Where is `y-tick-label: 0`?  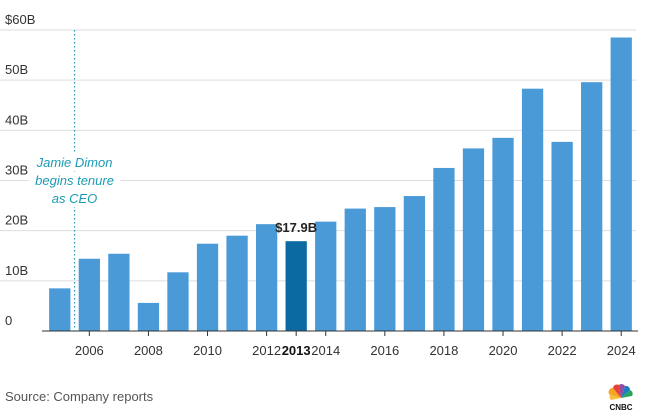
y-tick-label: 0 is located at coordinates (8, 320).